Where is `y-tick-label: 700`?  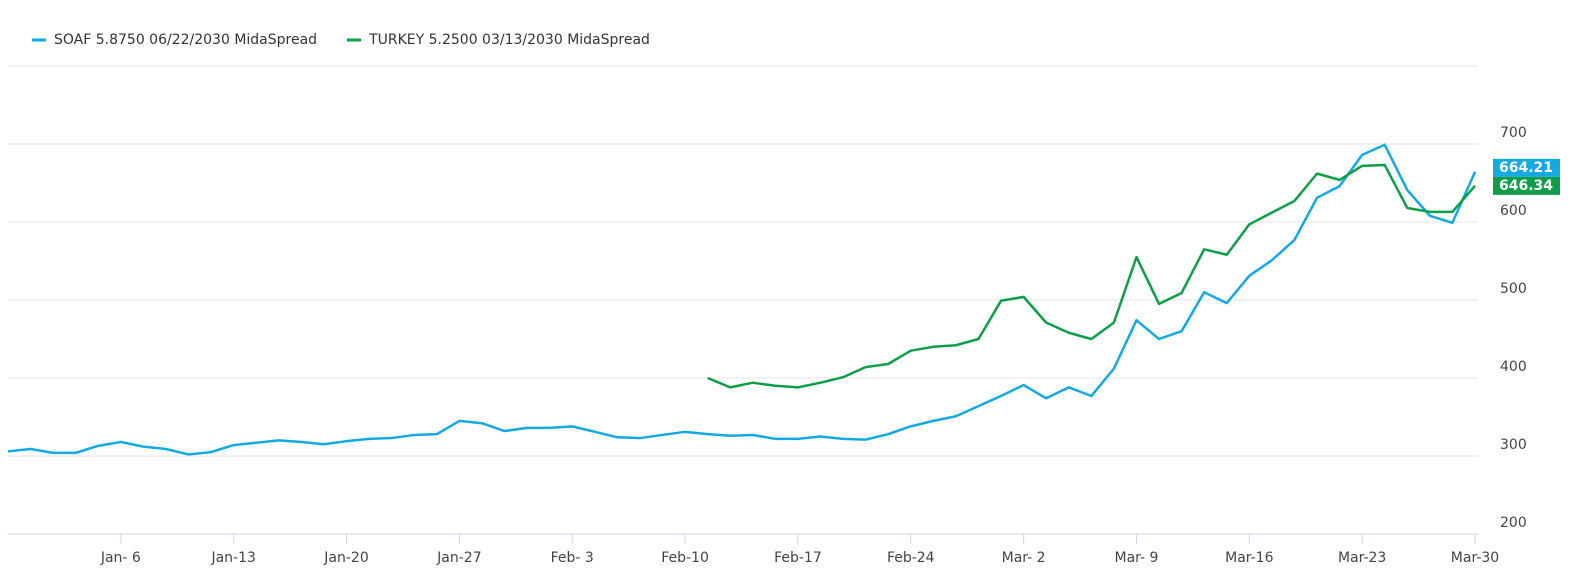 y-tick-label: 700 is located at coordinates (1513, 133).